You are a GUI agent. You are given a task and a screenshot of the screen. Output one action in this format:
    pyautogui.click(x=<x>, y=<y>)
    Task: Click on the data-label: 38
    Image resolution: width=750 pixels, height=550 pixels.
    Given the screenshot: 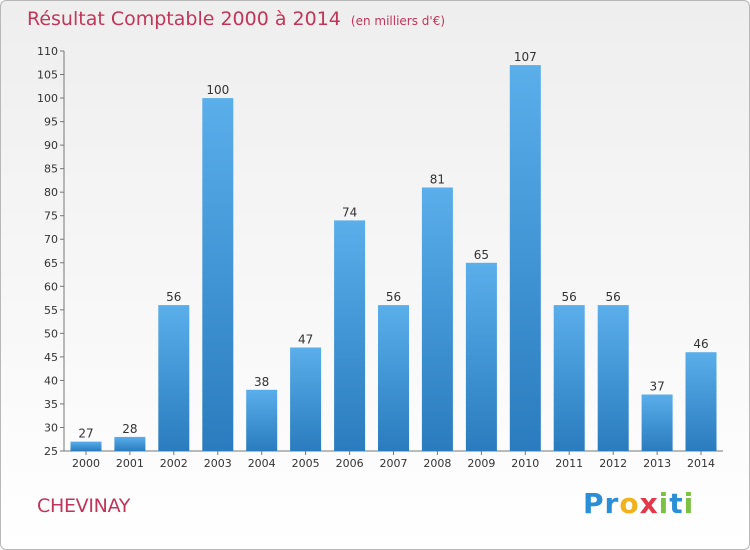 What is the action you would take?
    pyautogui.click(x=261, y=382)
    